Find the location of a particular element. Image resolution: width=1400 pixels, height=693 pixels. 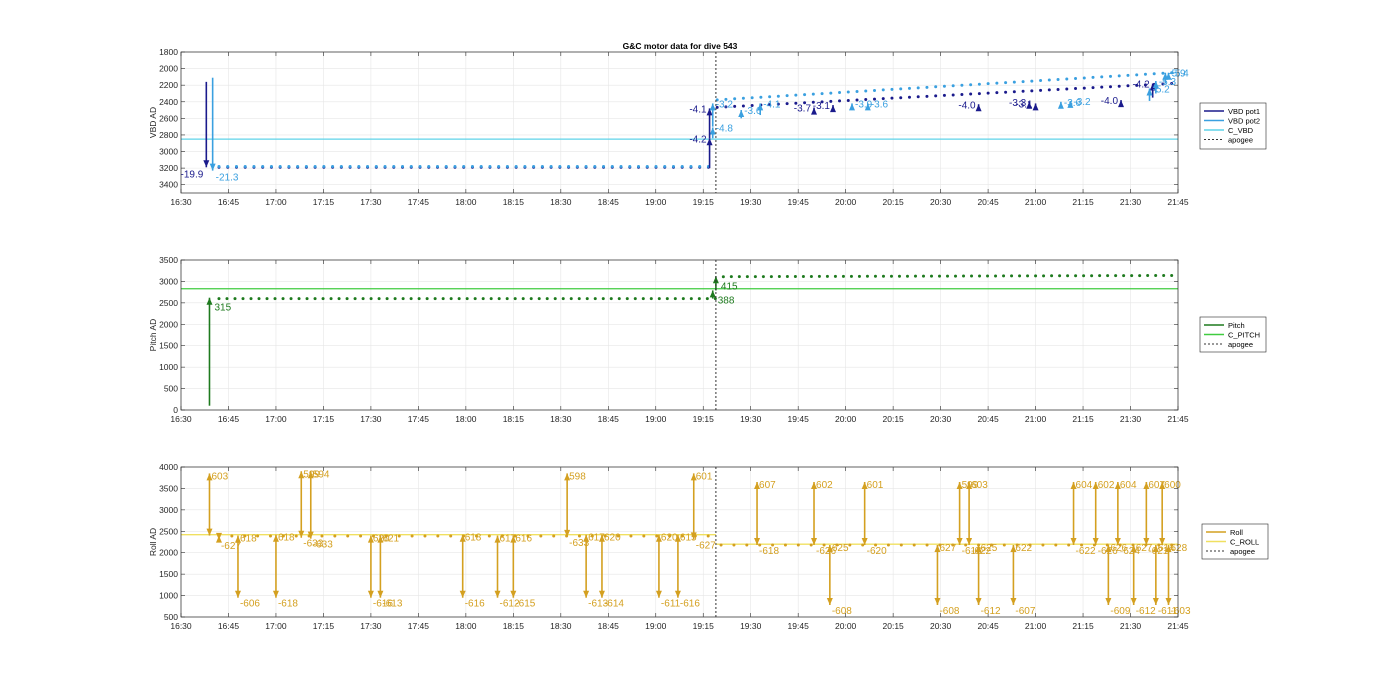

roll-down-label: -607 is located at coordinates (1025, 611).